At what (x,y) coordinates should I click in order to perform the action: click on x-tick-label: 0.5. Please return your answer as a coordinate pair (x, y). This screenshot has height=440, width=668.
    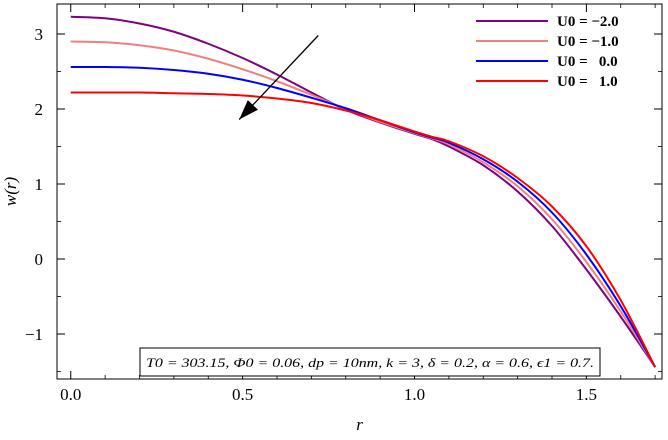
    Looking at the image, I should click on (242, 394).